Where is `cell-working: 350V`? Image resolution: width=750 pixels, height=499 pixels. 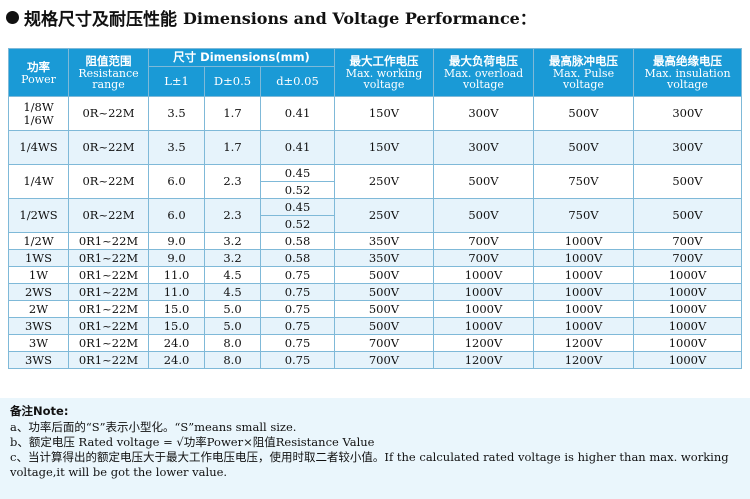
cell-working: 350V is located at coordinates (384, 258).